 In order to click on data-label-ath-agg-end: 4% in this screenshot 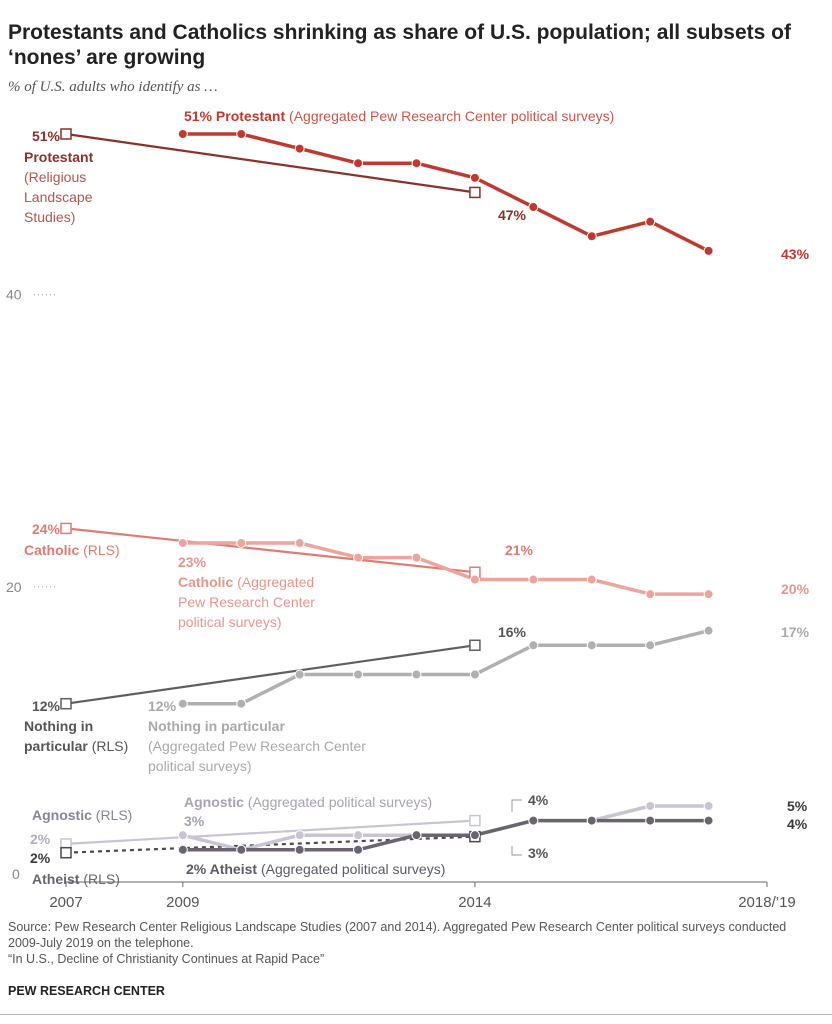, I will do `click(797, 824)`.